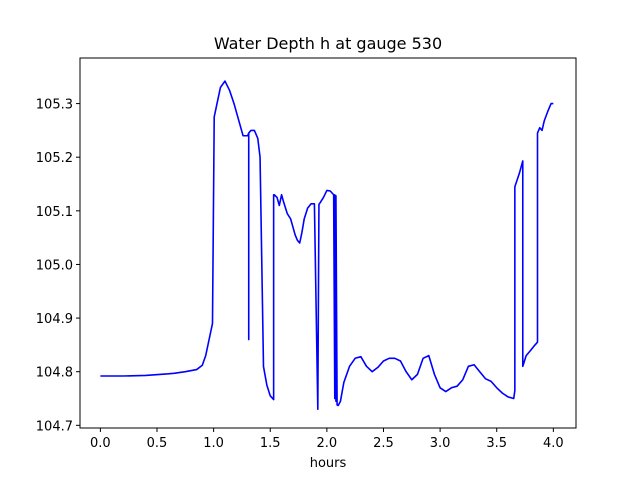  Describe the element at coordinates (327, 443) in the screenshot. I see `x-tick-label: 2.0` at that location.